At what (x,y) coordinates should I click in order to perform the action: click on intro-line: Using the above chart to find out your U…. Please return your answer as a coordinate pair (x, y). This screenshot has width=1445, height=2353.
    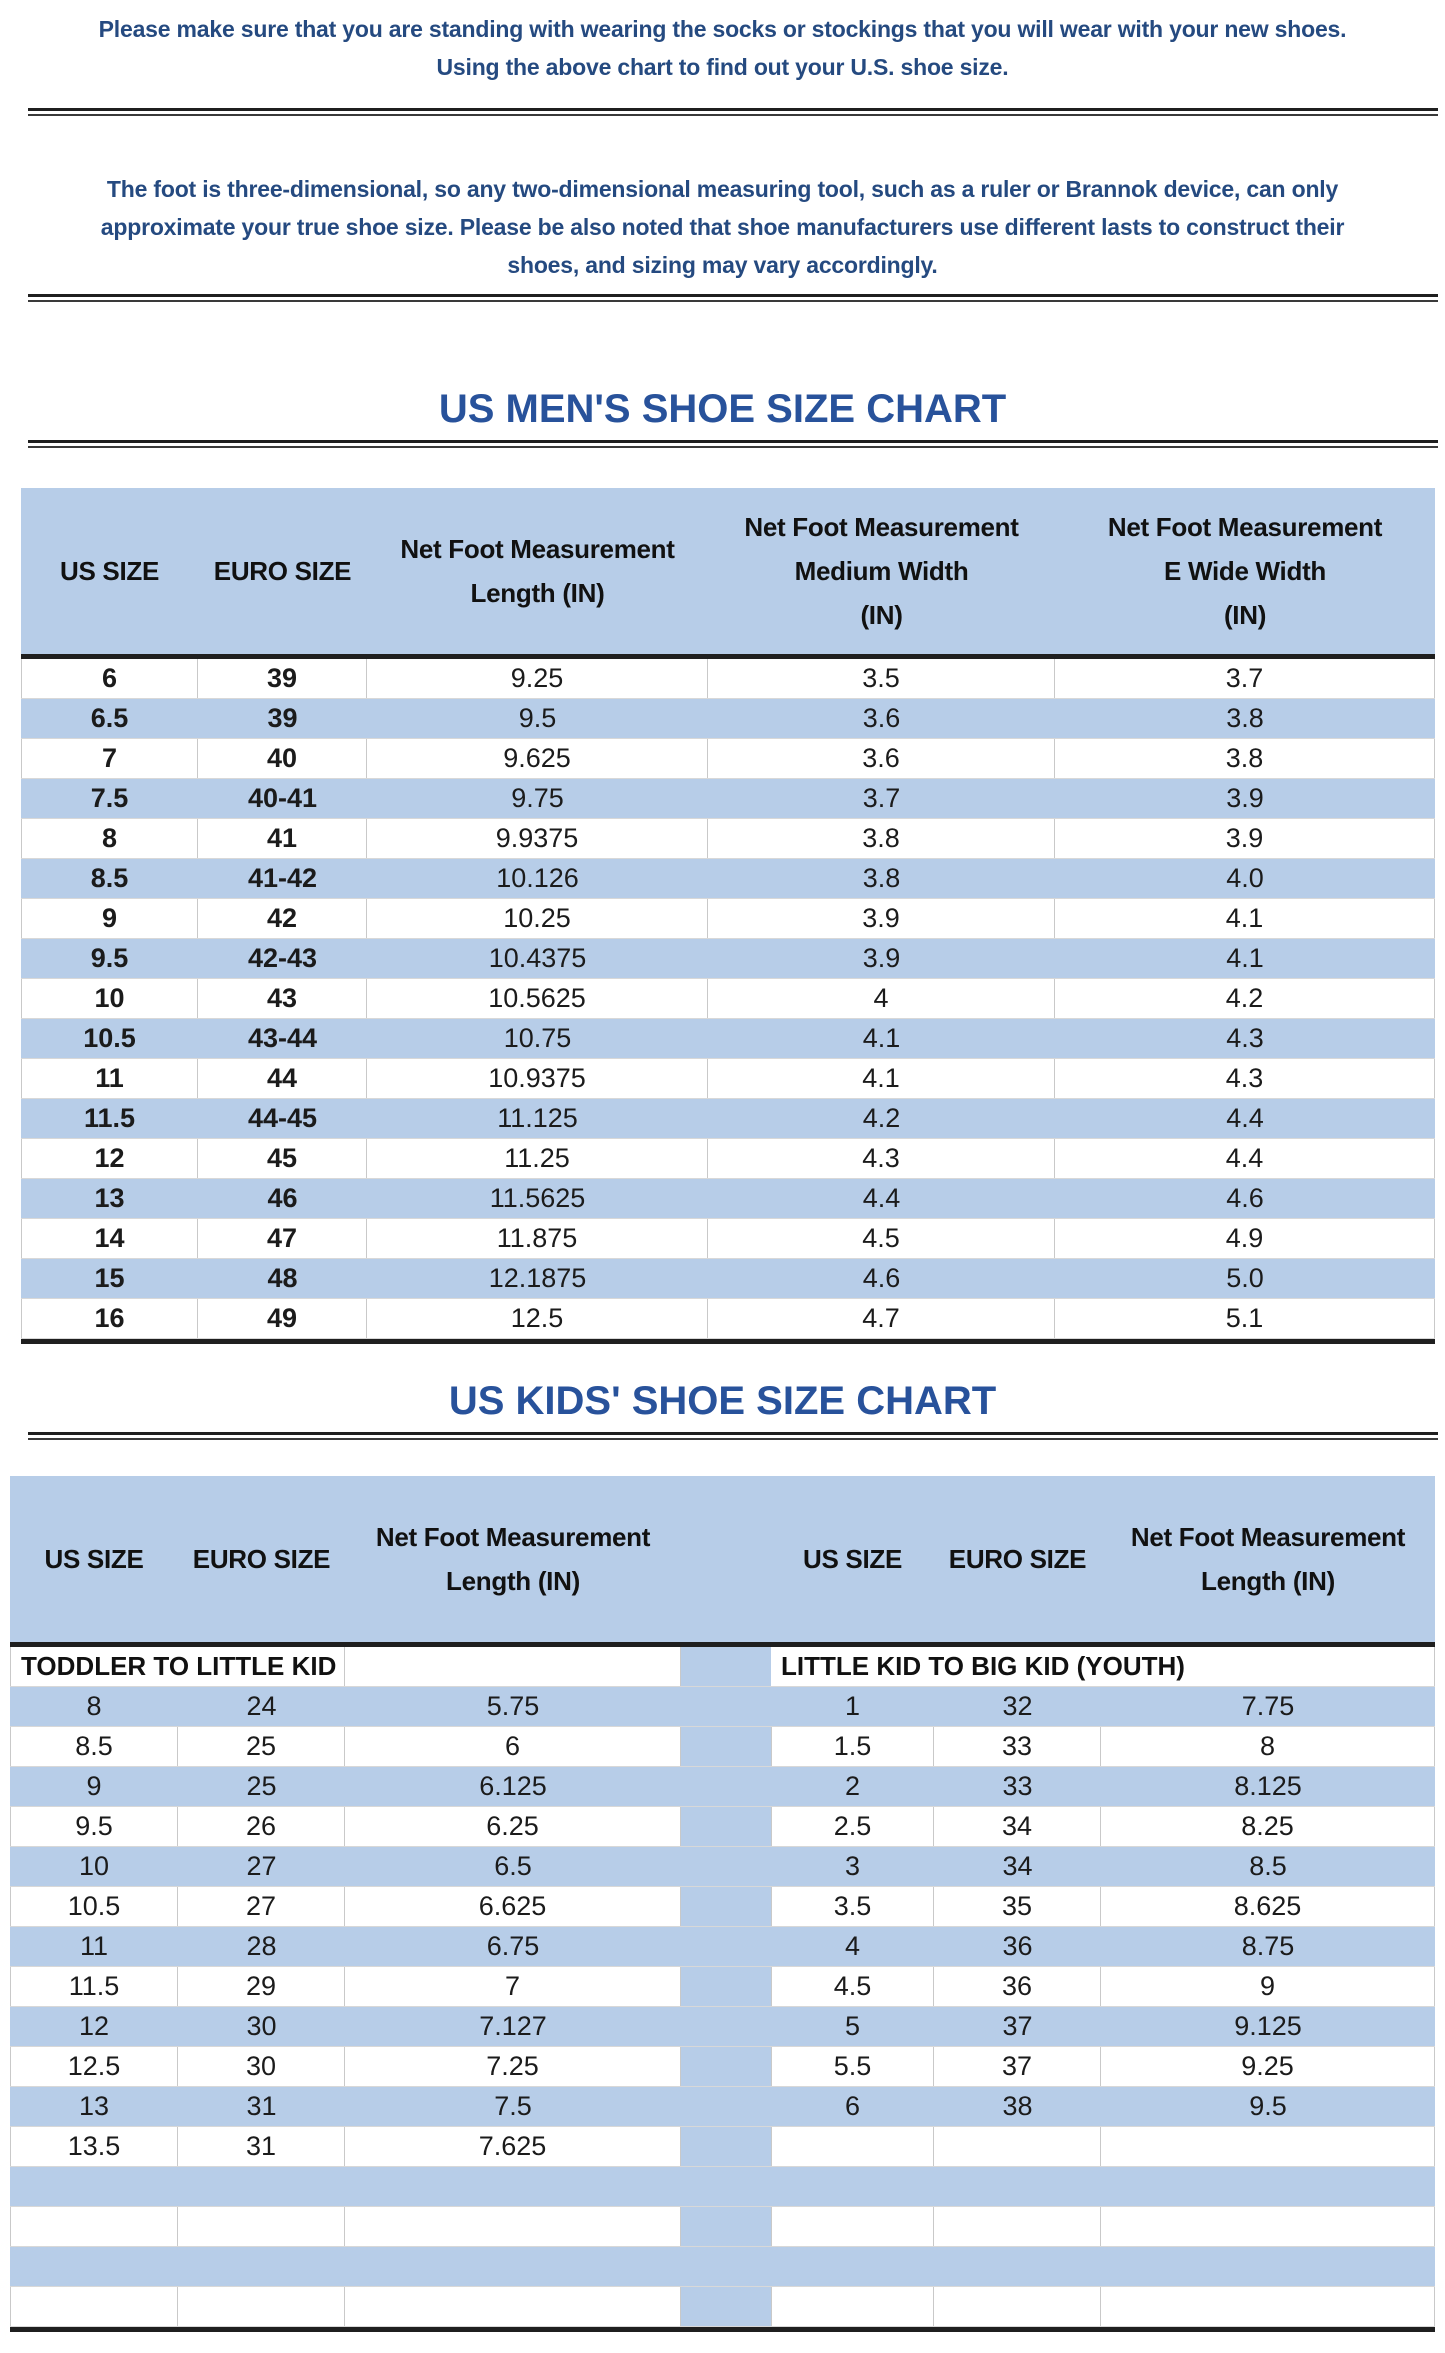
    Looking at the image, I should click on (722, 67).